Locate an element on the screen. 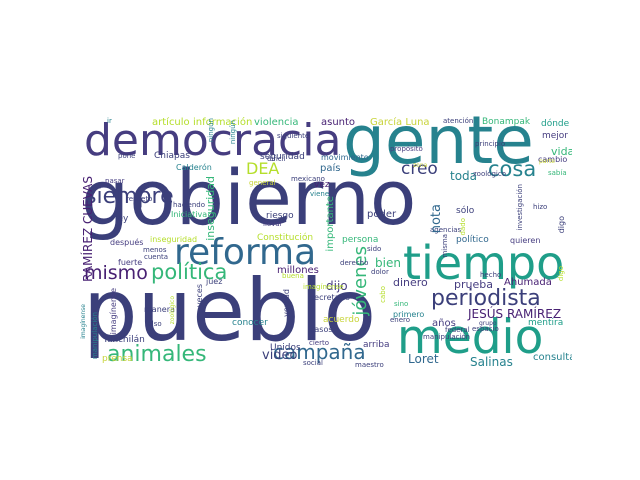  word-fiscalia: cabo is located at coordinates (383, 294).